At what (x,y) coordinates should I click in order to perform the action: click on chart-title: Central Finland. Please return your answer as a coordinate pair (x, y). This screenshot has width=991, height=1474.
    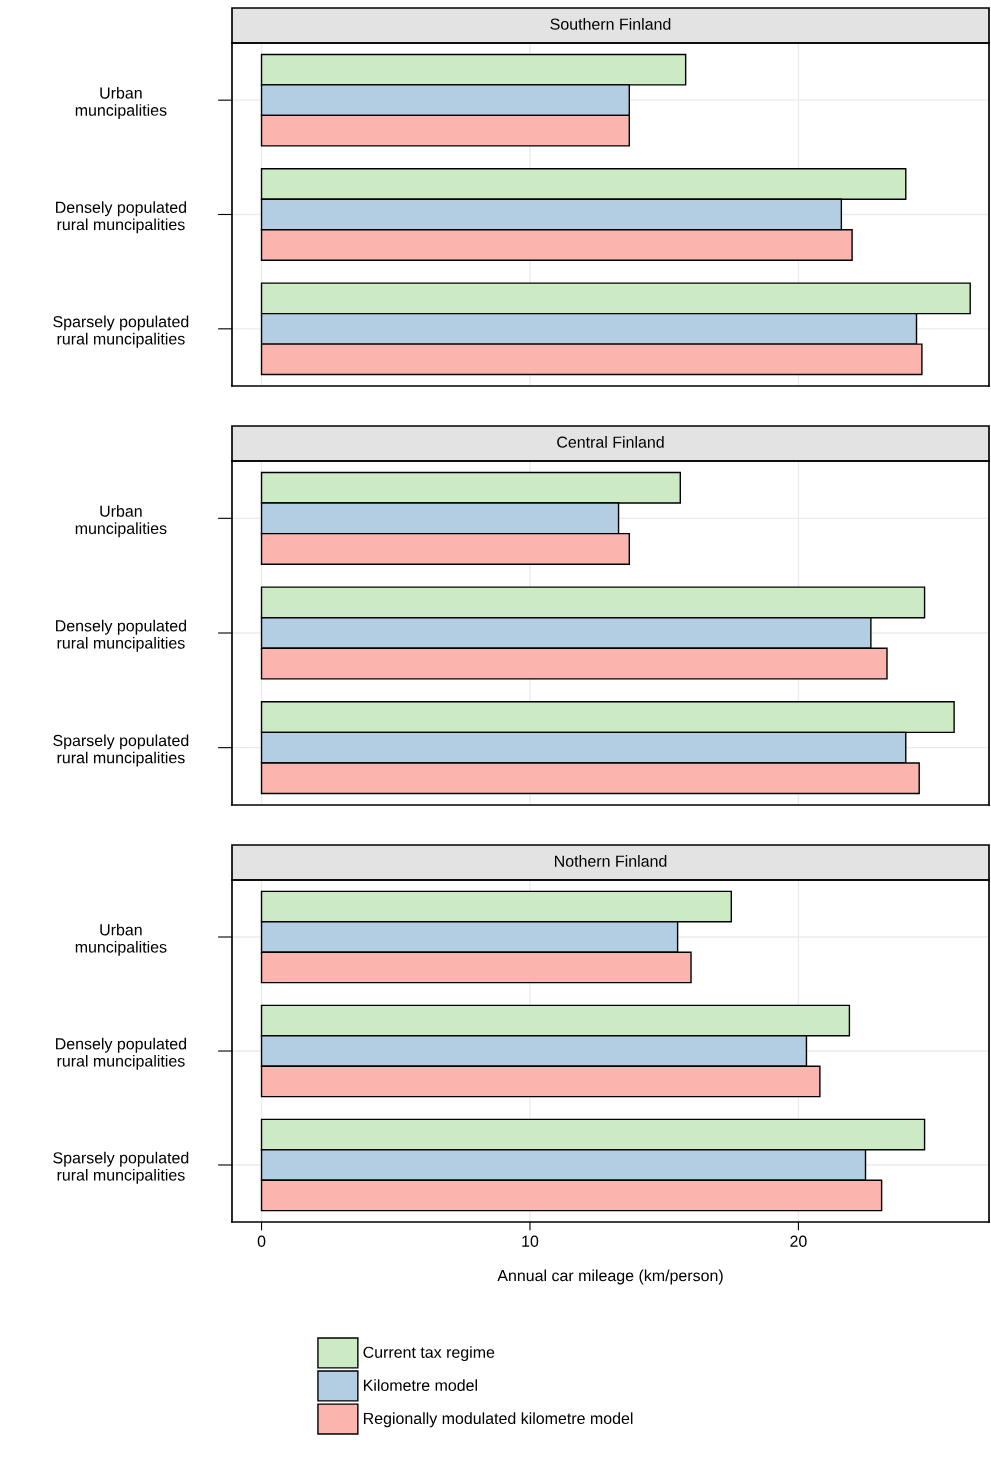
    Looking at the image, I should click on (610, 442).